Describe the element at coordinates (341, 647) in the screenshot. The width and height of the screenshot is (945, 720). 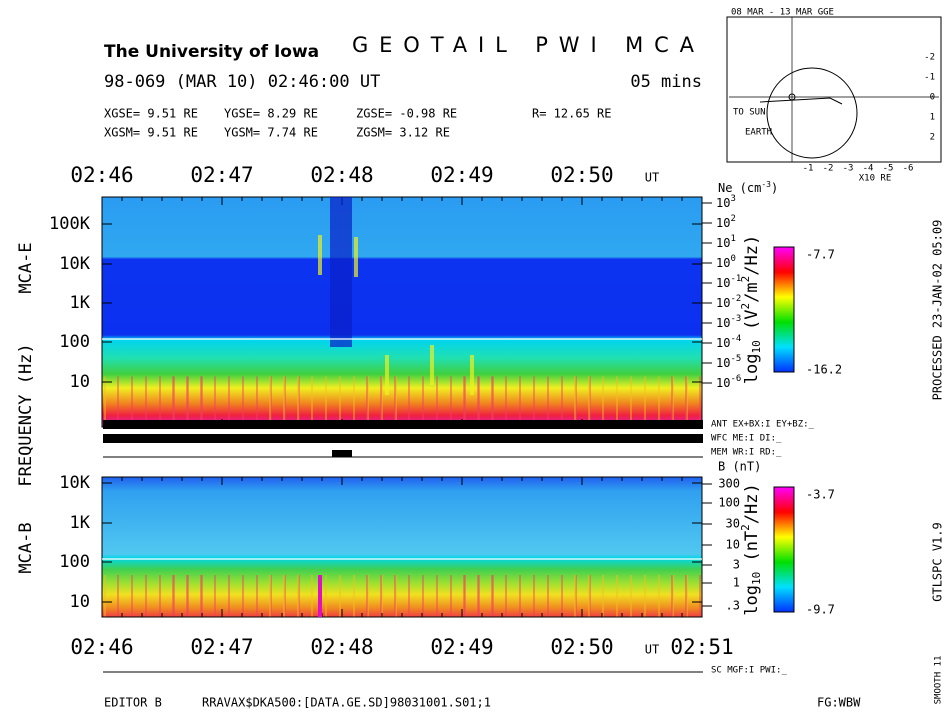
I see `time-label-bottom: 02:48` at that location.